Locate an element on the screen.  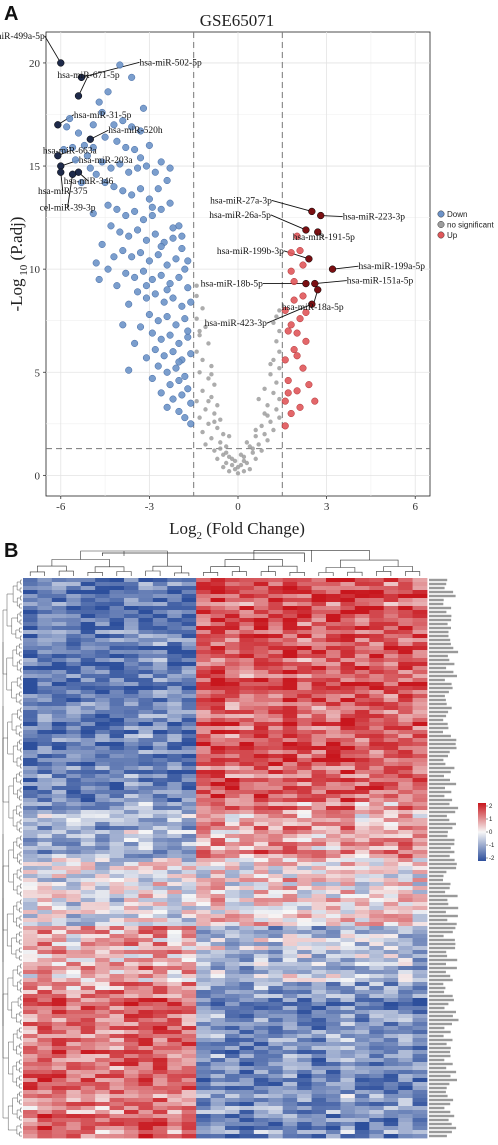
point-ns is located at coordinates (199, 417).